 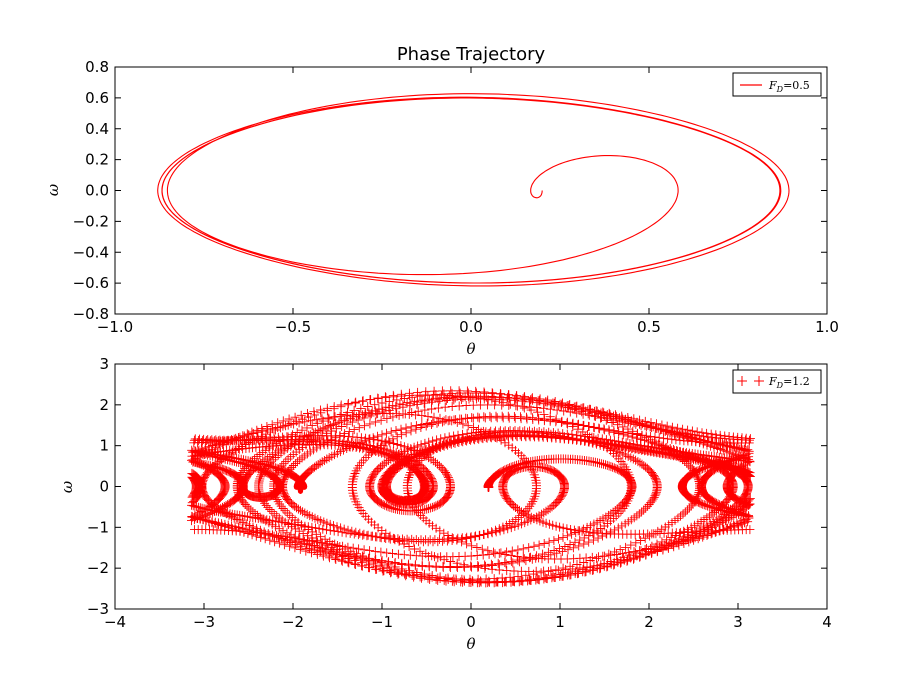 I want to click on top-ytick-label: −0.6, so click(x=91, y=283).